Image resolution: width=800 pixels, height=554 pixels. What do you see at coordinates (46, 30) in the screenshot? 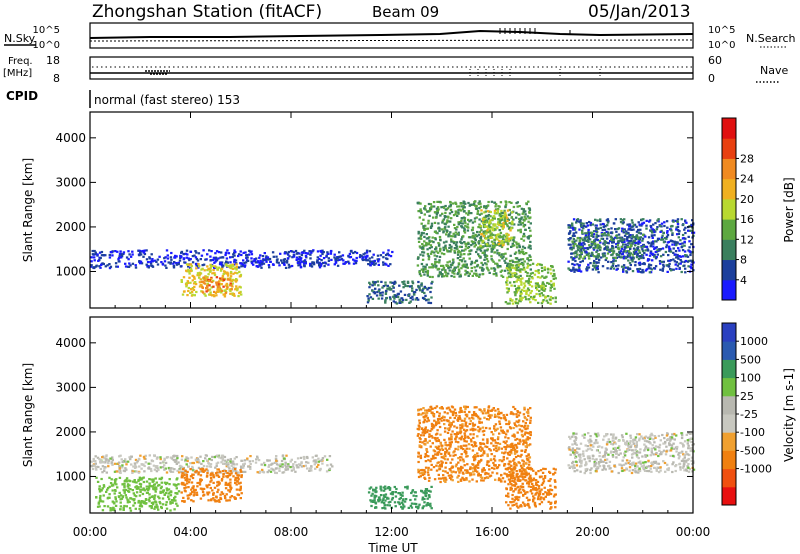
I see `nsky-tick-top: 10^5` at bounding box center [46, 30].